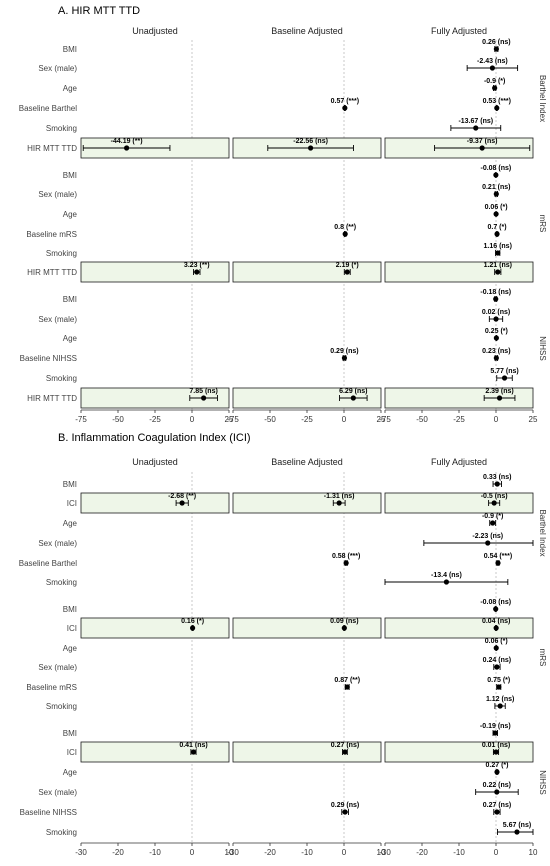 This screenshot has height=866, width=550. Describe the element at coordinates (48, 812) in the screenshot. I see `row-label: Baseline NIHSS` at that location.